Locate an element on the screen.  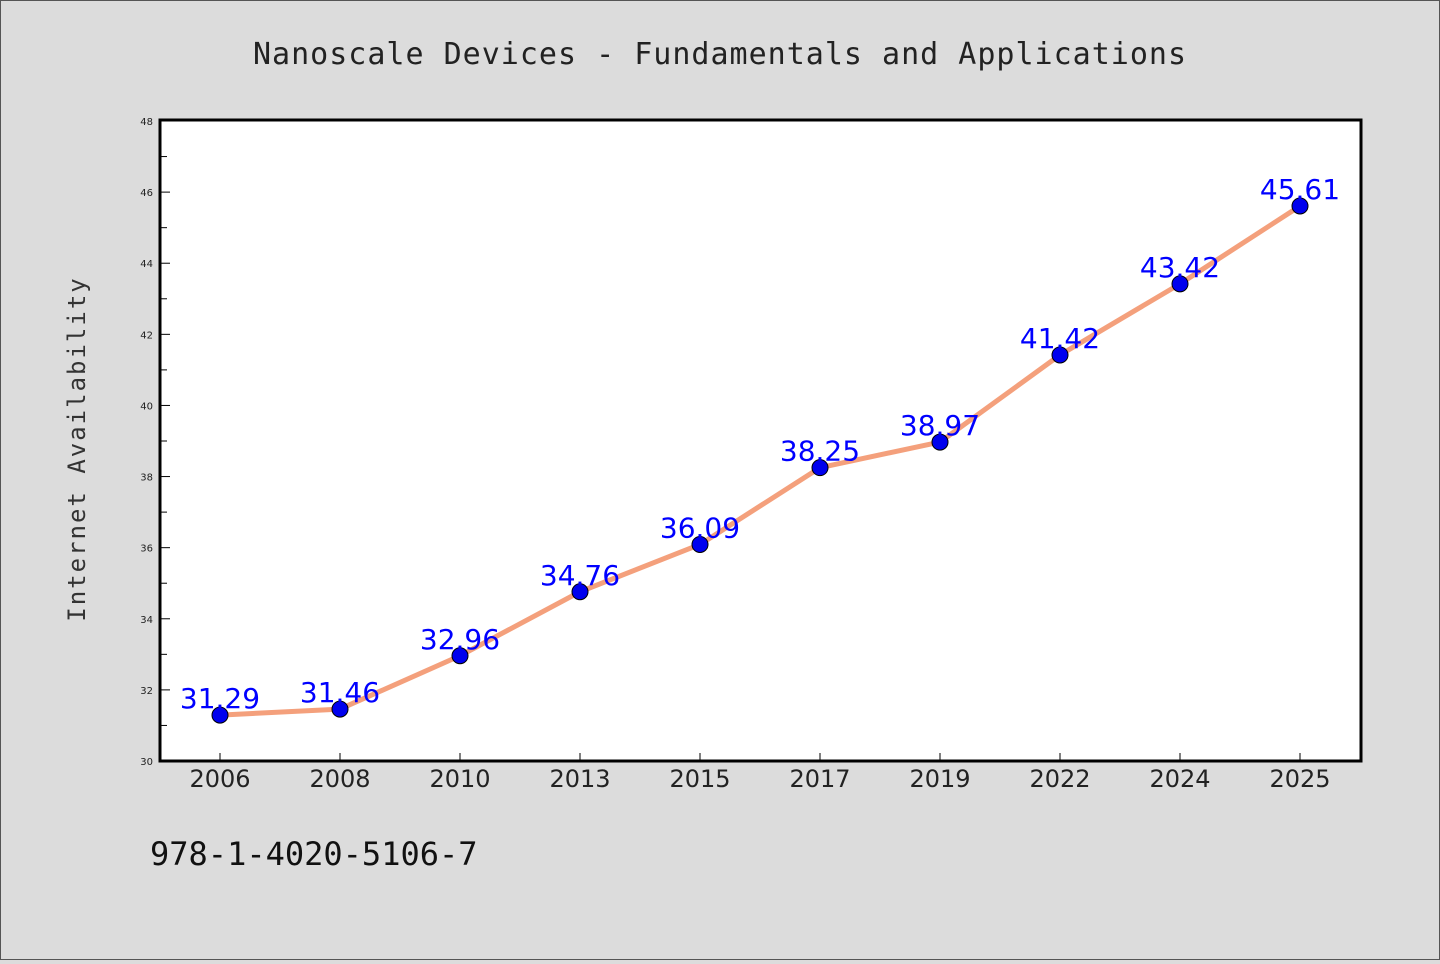
y-tick-label: 42 is located at coordinates (146, 335).